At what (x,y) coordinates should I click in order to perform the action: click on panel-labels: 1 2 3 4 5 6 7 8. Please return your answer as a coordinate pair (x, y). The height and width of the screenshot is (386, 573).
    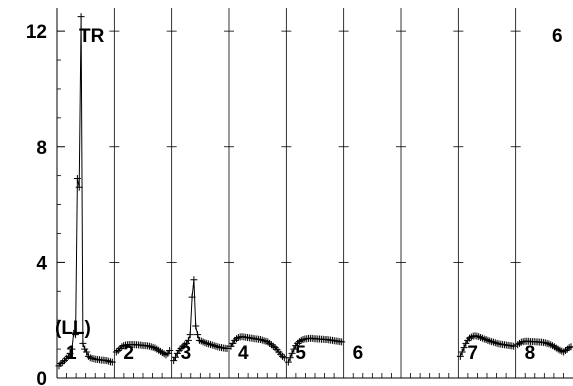
    Looking at the image, I should click on (300, 353).